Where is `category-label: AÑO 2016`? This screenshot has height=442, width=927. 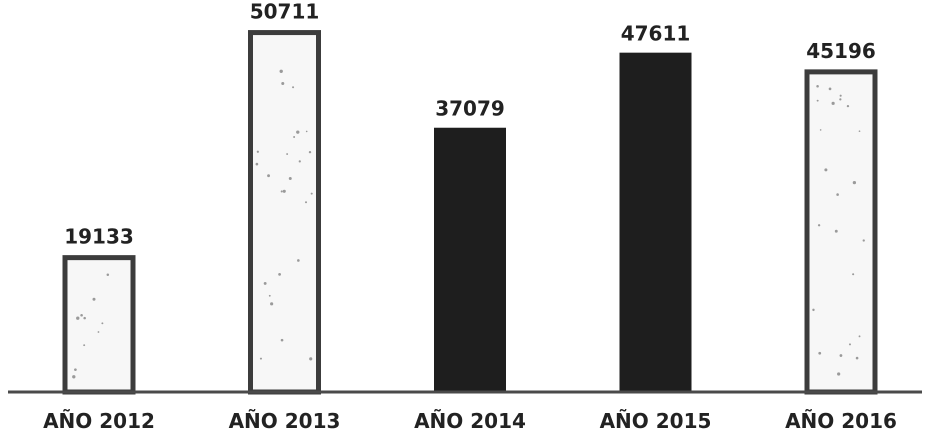
category-label: AÑO 2016 is located at coordinates (841, 421).